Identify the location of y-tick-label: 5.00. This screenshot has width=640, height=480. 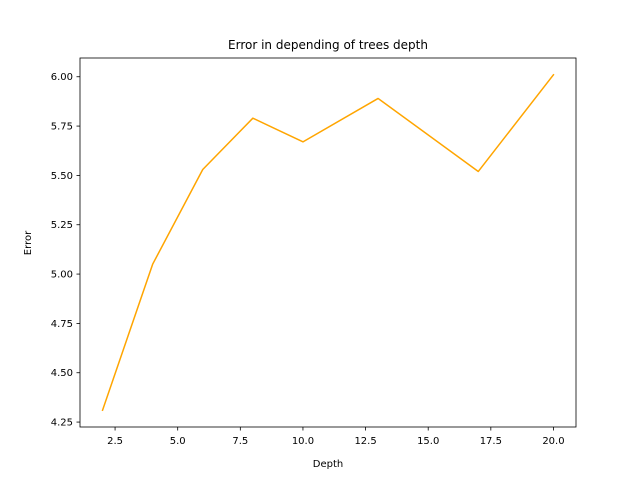
(62, 275).